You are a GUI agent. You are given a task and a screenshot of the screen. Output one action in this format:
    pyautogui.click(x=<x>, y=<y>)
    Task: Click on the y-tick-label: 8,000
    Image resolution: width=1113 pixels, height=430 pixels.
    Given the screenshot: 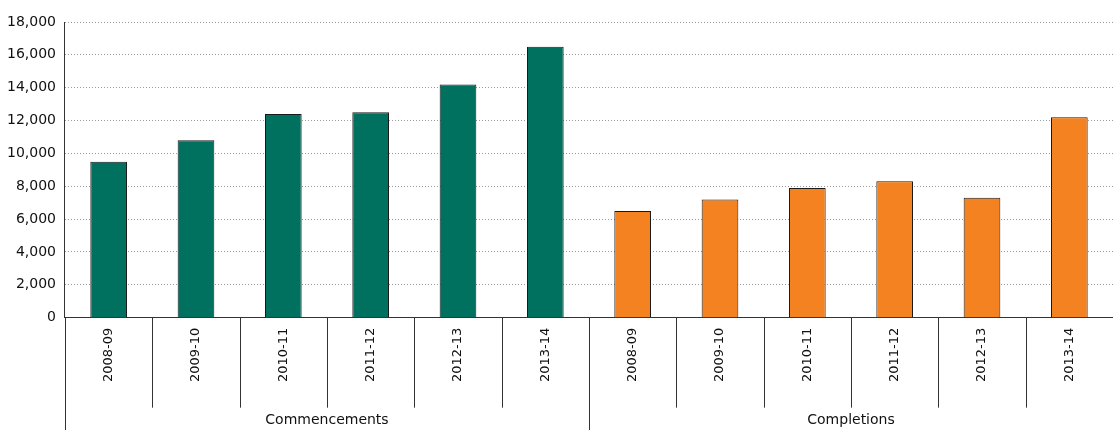 What is the action you would take?
    pyautogui.click(x=35, y=184)
    